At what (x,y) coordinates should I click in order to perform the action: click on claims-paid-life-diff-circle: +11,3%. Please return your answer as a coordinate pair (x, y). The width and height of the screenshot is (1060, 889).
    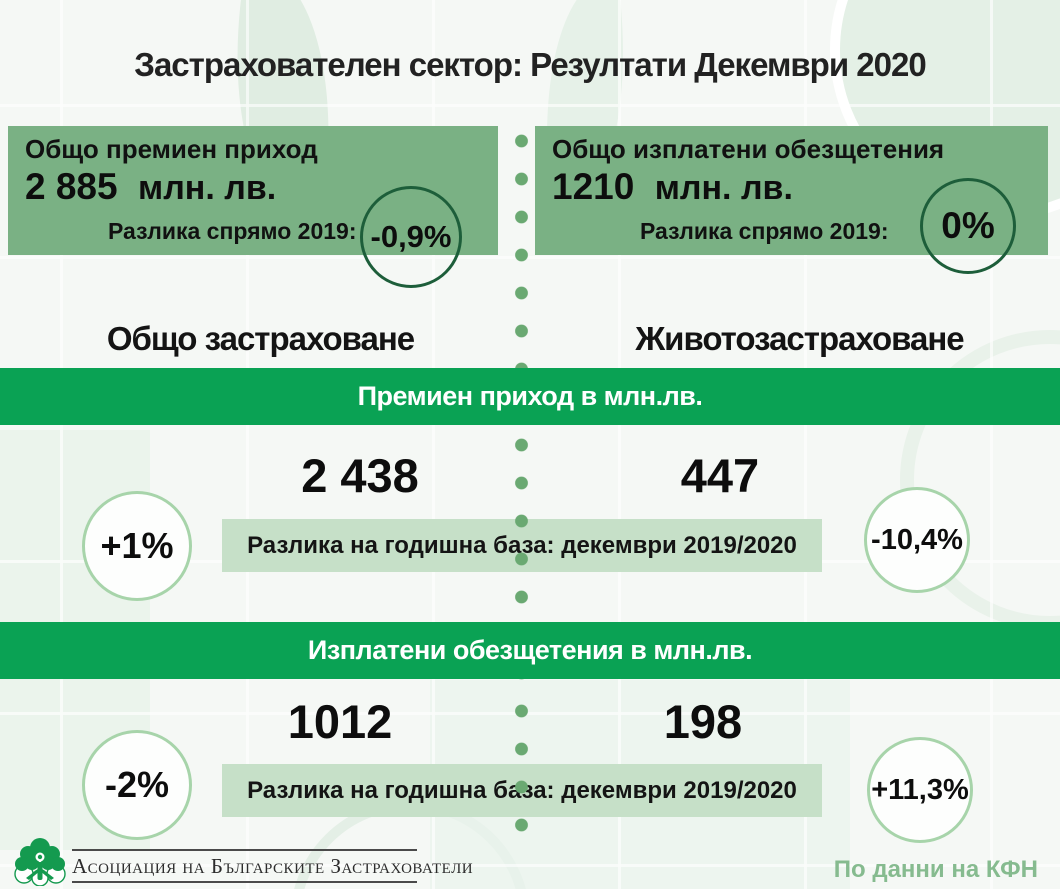
    Looking at the image, I should click on (920, 790).